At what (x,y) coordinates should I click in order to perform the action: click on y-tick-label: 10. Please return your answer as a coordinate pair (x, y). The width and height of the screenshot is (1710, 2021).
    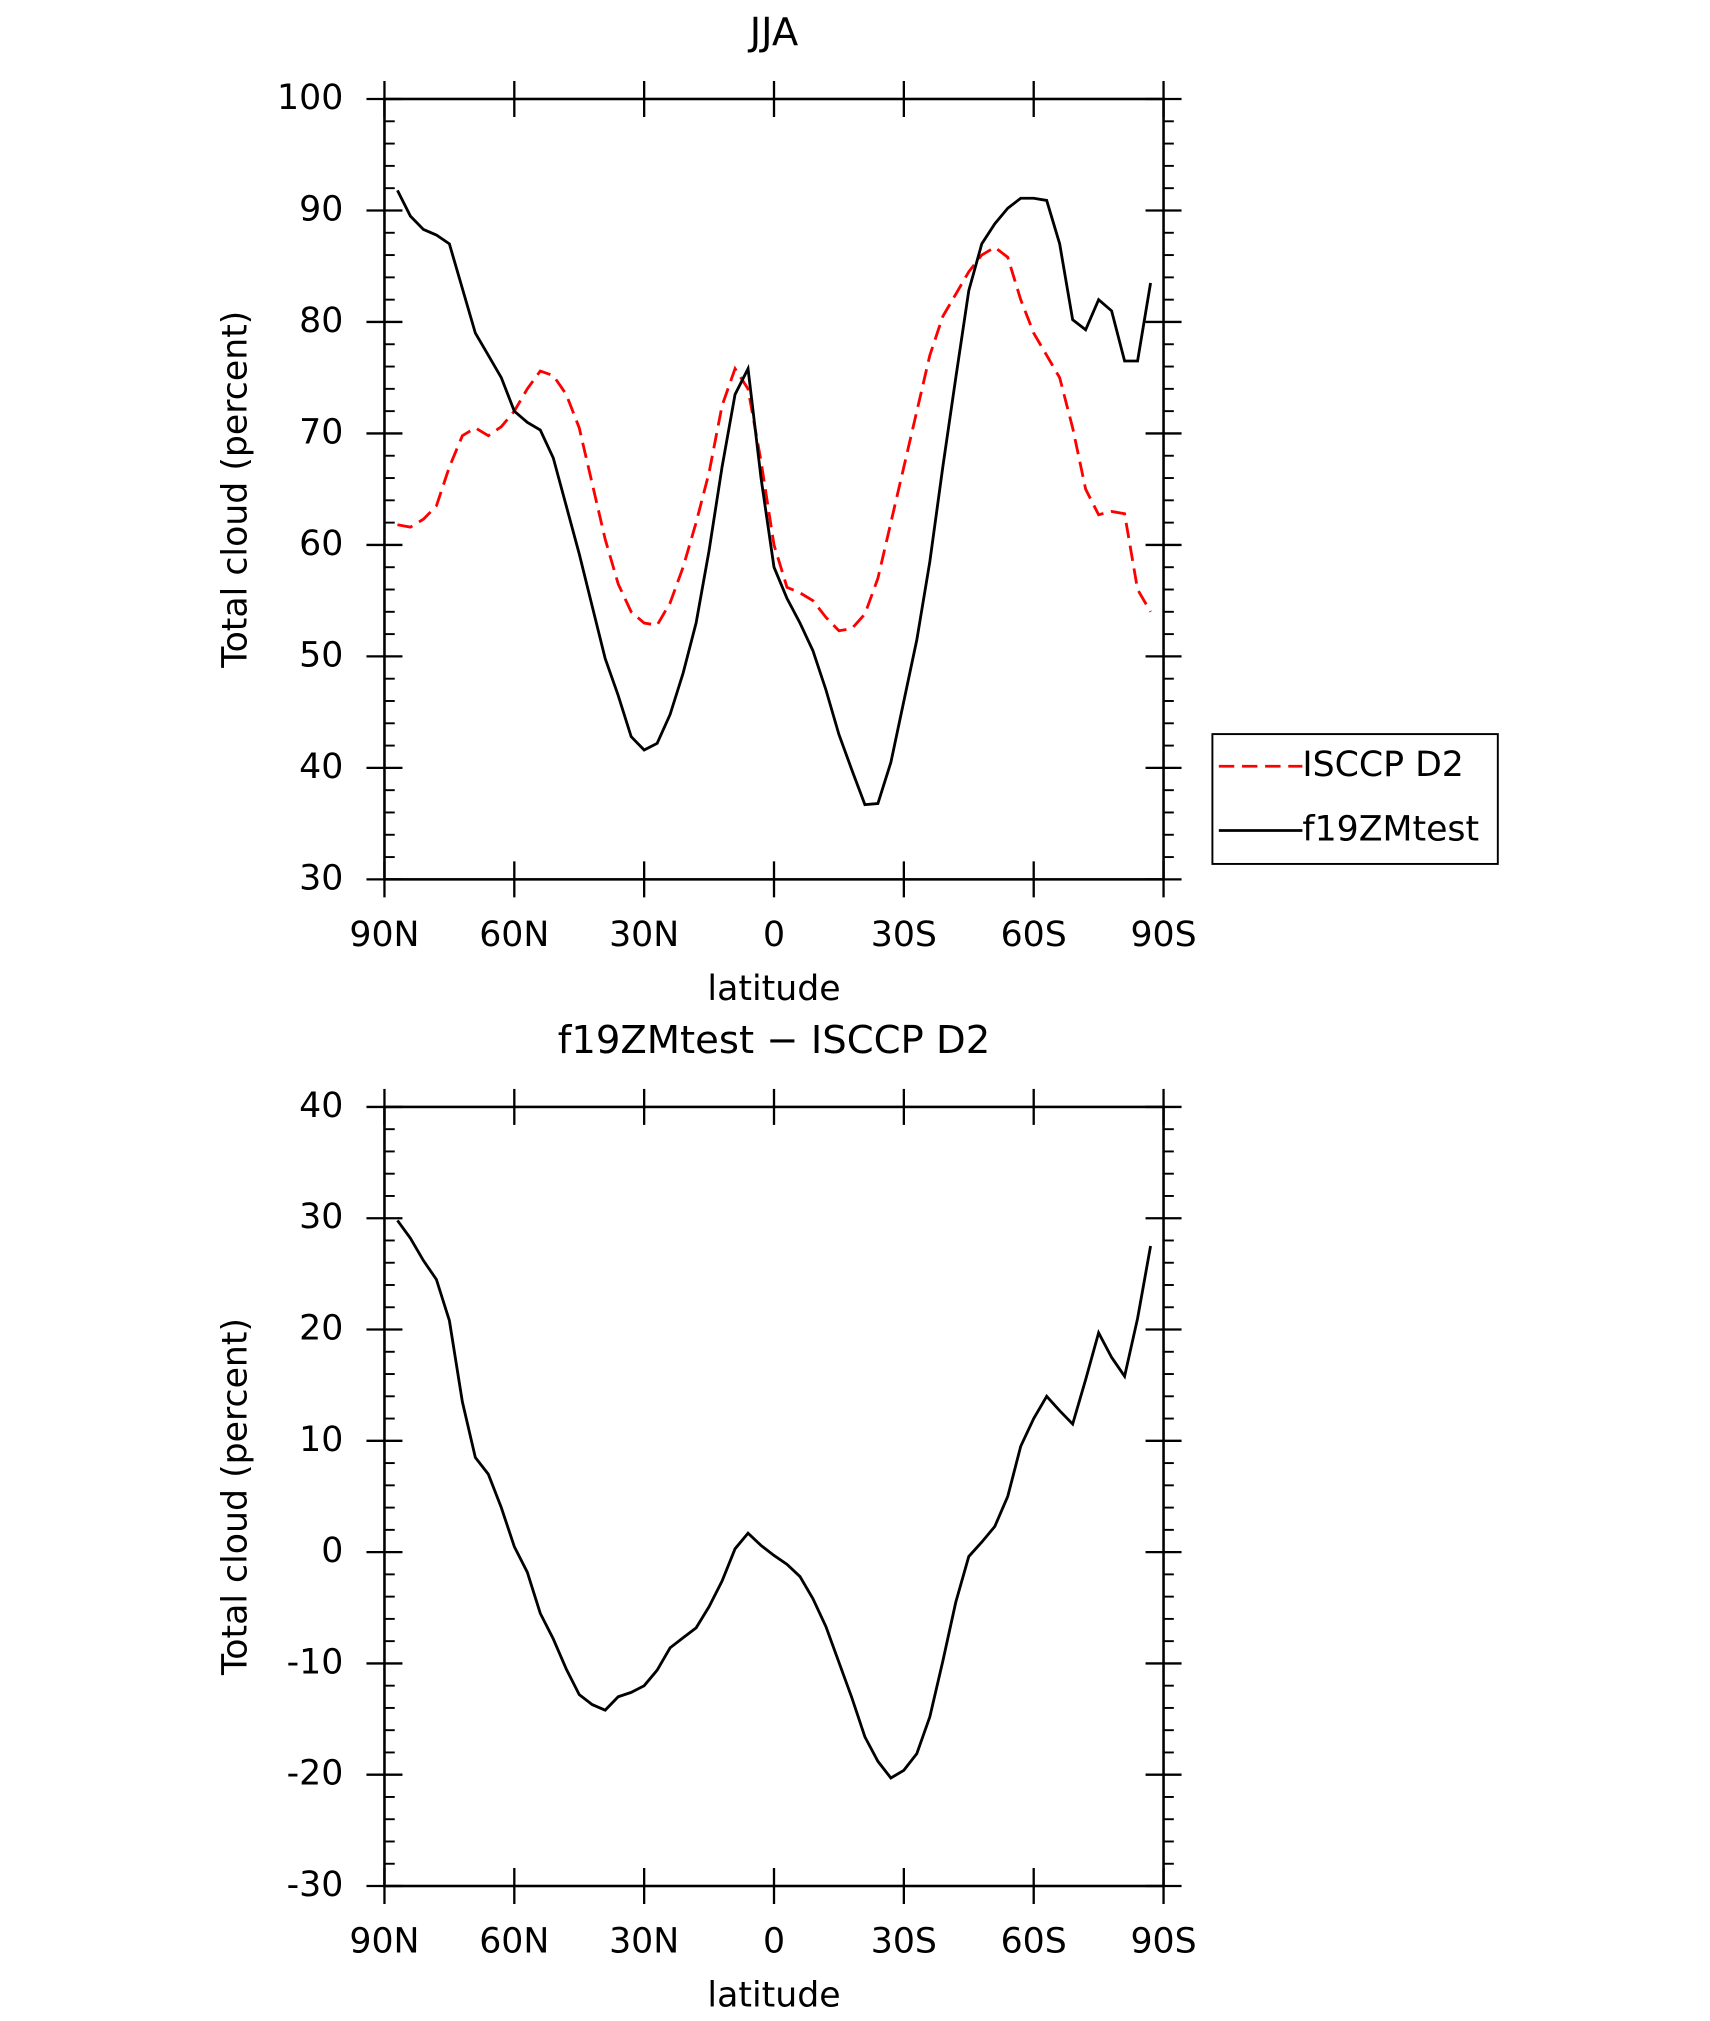
    Looking at the image, I should click on (321, 1440).